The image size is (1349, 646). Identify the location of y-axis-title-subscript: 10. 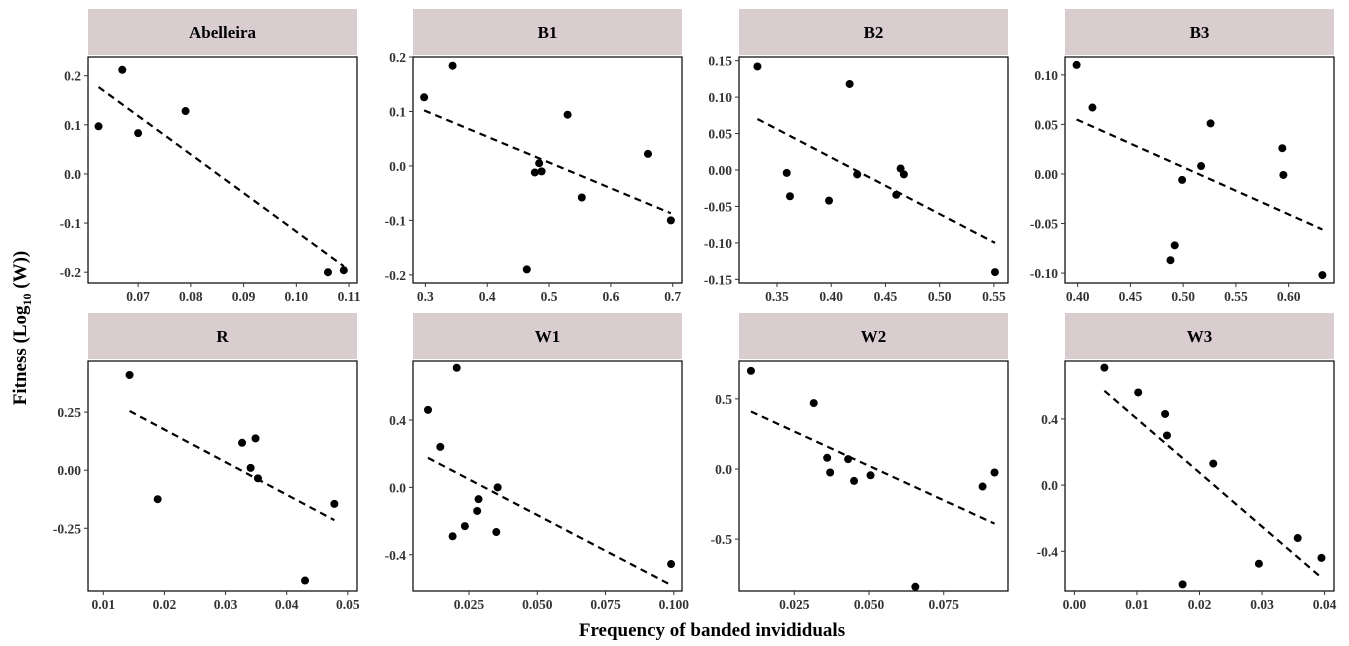
(27, 299).